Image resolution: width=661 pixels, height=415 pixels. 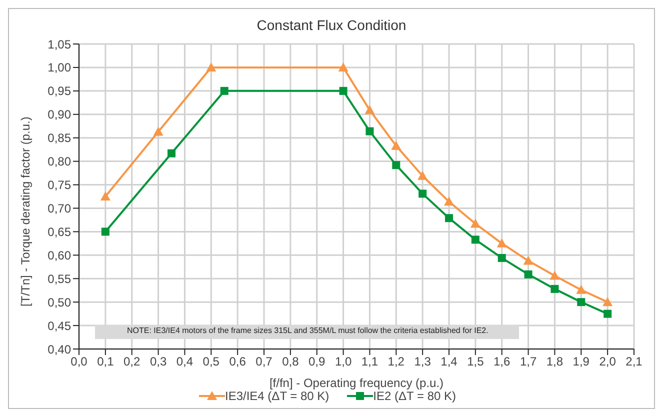 What do you see at coordinates (307, 330) in the screenshot?
I see `annotation: NOTE: IE3/IE4 motors of the frame sizes 315L and 355M/L must follow the criteria established for IE2.` at bounding box center [307, 330].